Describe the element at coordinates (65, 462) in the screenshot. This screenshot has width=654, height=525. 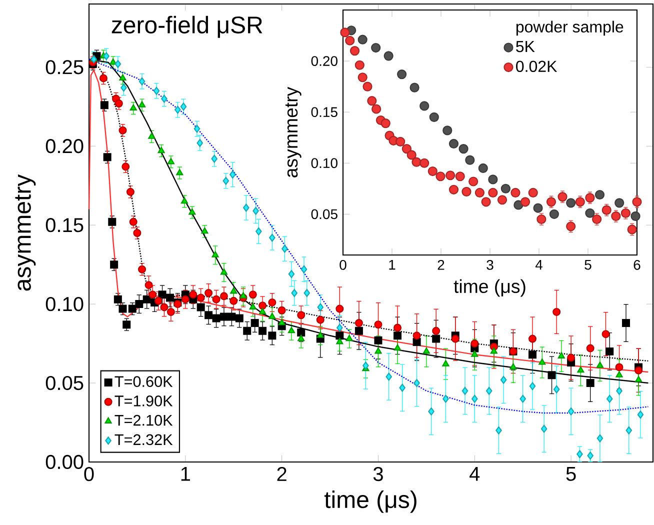
I see `y-tick-label: 0.00` at that location.